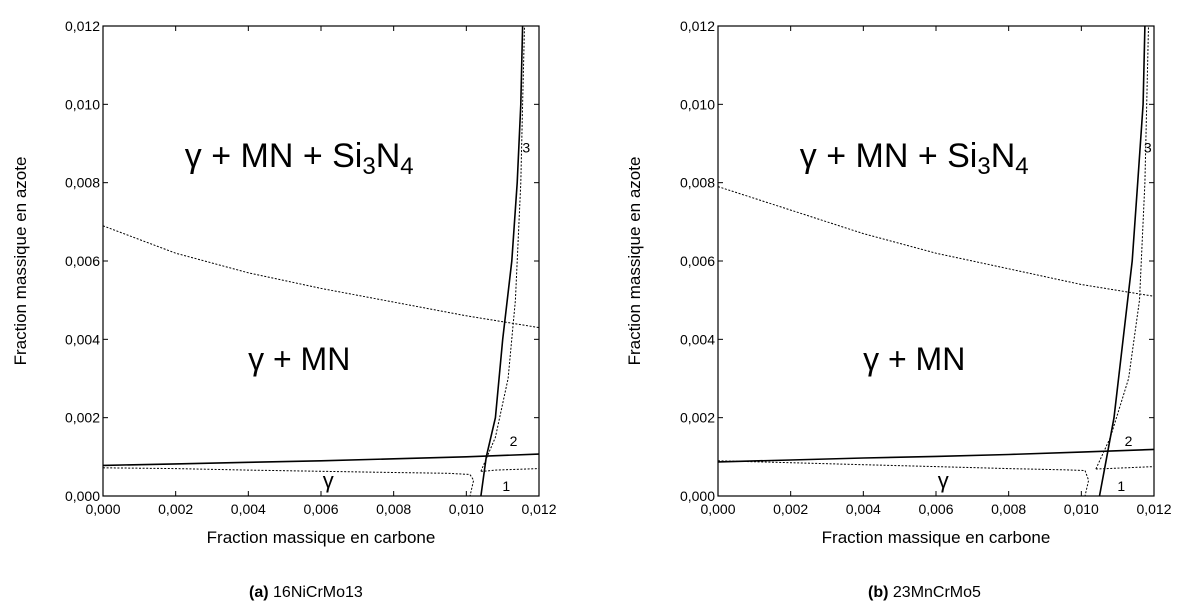 Image resolution: width=1183 pixels, height=615 pixels. I want to click on caption-a-text: 16NiCrMo13, so click(318, 592).